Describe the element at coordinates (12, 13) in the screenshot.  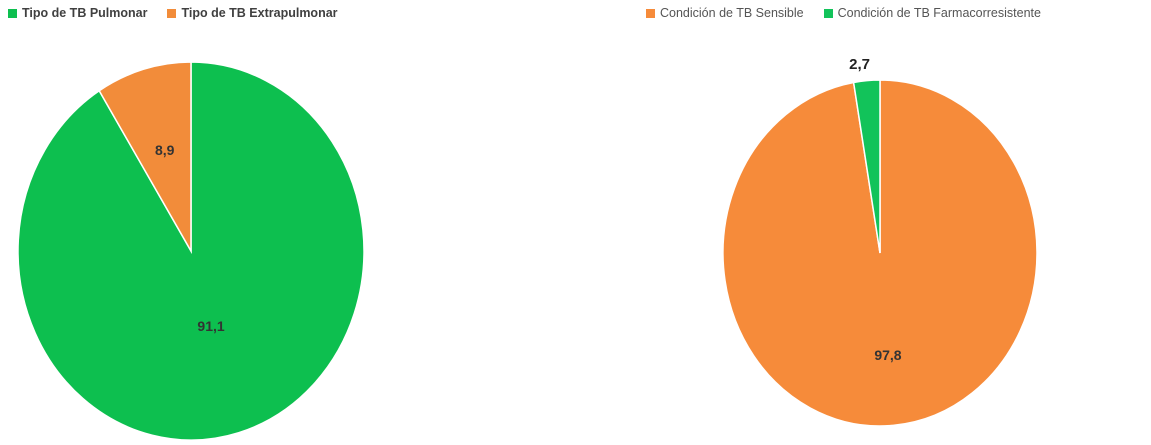
I see `legend-swatch-pulmonar` at that location.